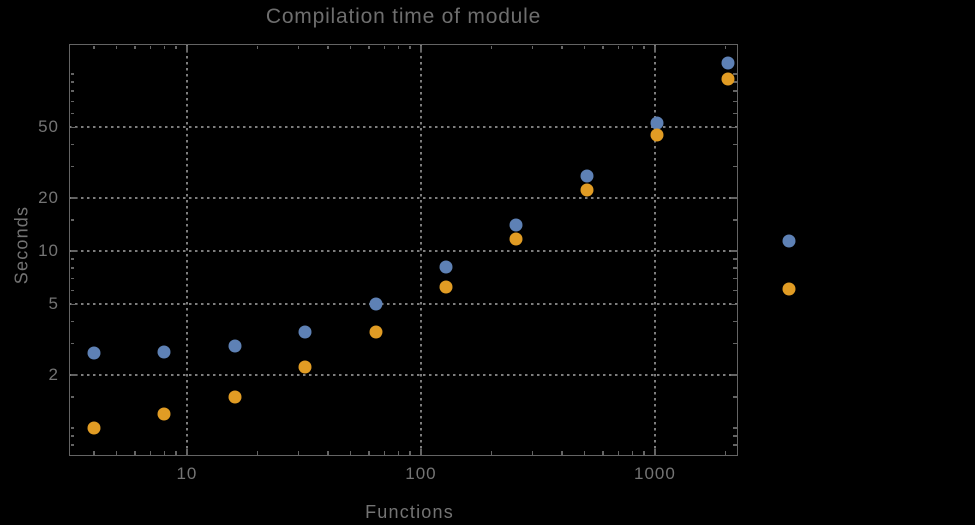 This screenshot has height=525, width=975. What do you see at coordinates (48, 251) in the screenshot?
I see `y-tick-label: 10` at bounding box center [48, 251].